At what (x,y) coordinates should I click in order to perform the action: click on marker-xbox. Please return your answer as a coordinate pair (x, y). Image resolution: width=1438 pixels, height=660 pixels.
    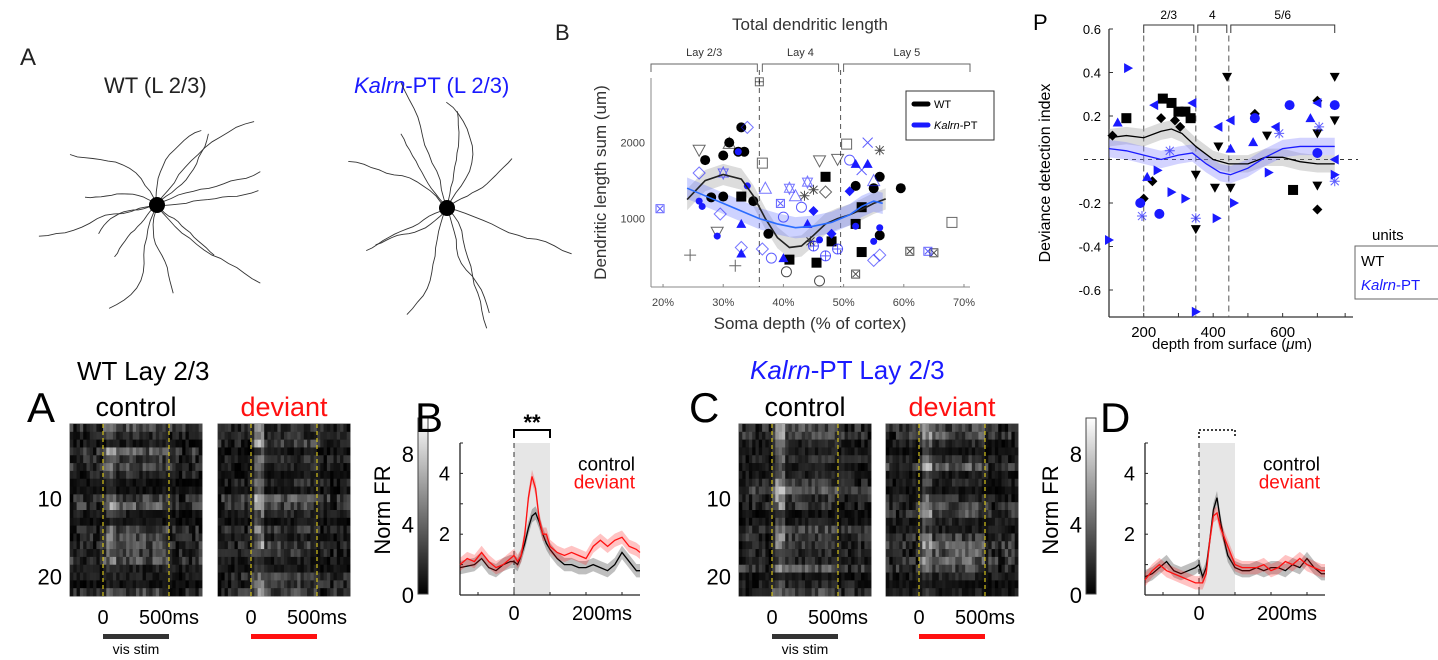
    Looking at the image, I should click on (660, 209).